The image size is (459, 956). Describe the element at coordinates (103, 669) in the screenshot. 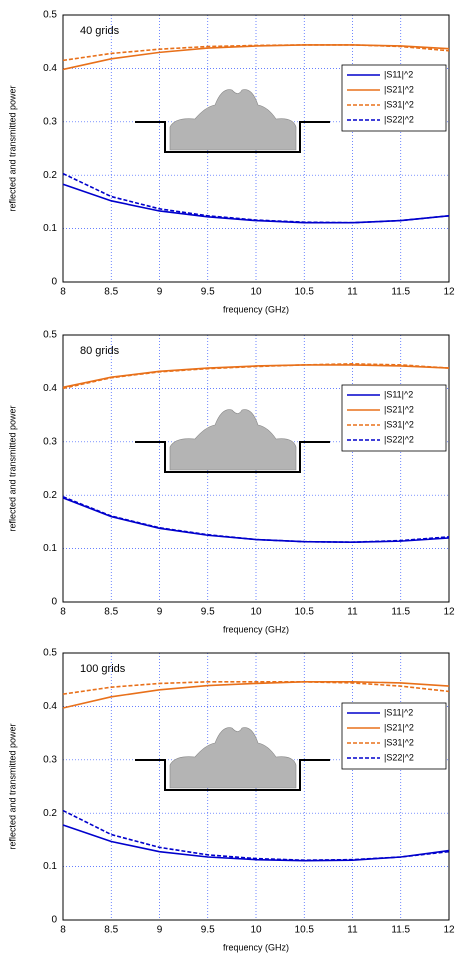

I see `annotation: 100 grids` at that location.